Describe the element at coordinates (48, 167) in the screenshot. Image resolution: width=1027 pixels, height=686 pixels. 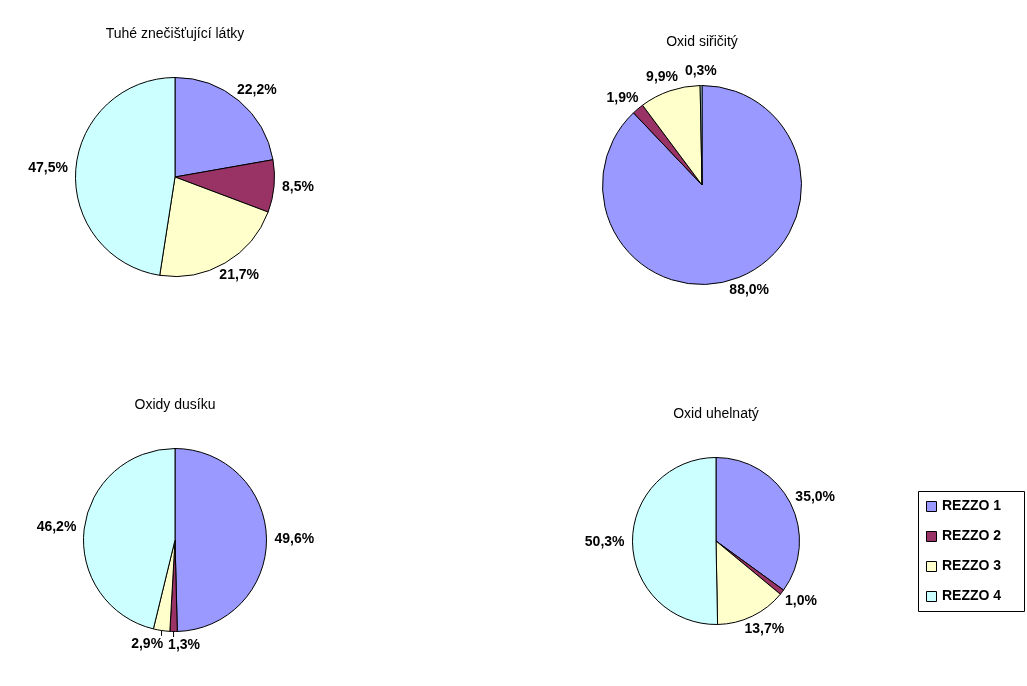
I see `data-label: 47,5%` at that location.